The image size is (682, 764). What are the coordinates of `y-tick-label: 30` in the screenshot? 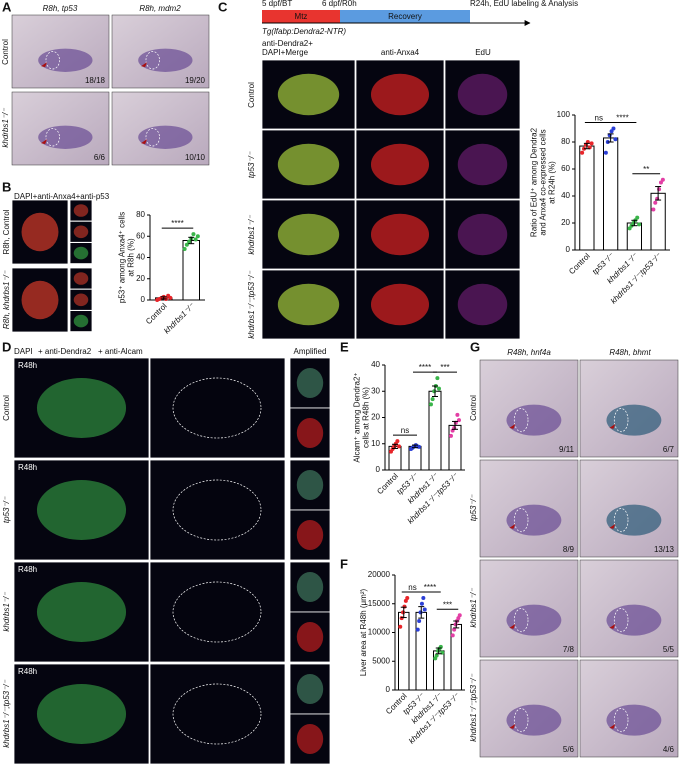 It's located at (375, 390).